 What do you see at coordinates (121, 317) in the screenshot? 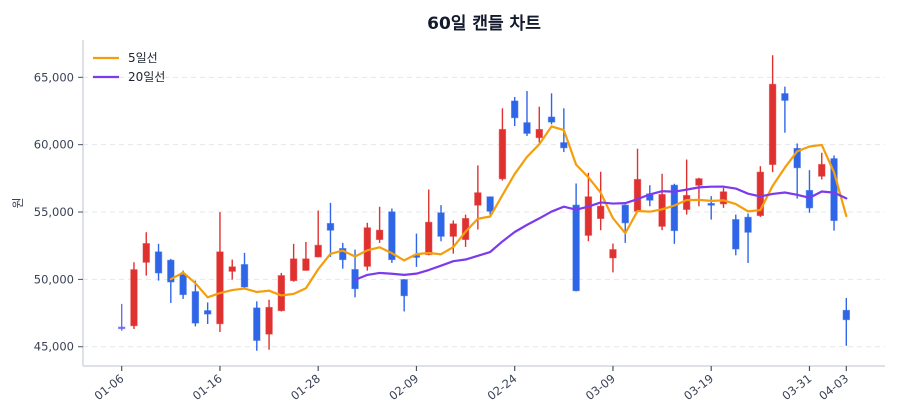
I see `candle-flat` at bounding box center [121, 317].